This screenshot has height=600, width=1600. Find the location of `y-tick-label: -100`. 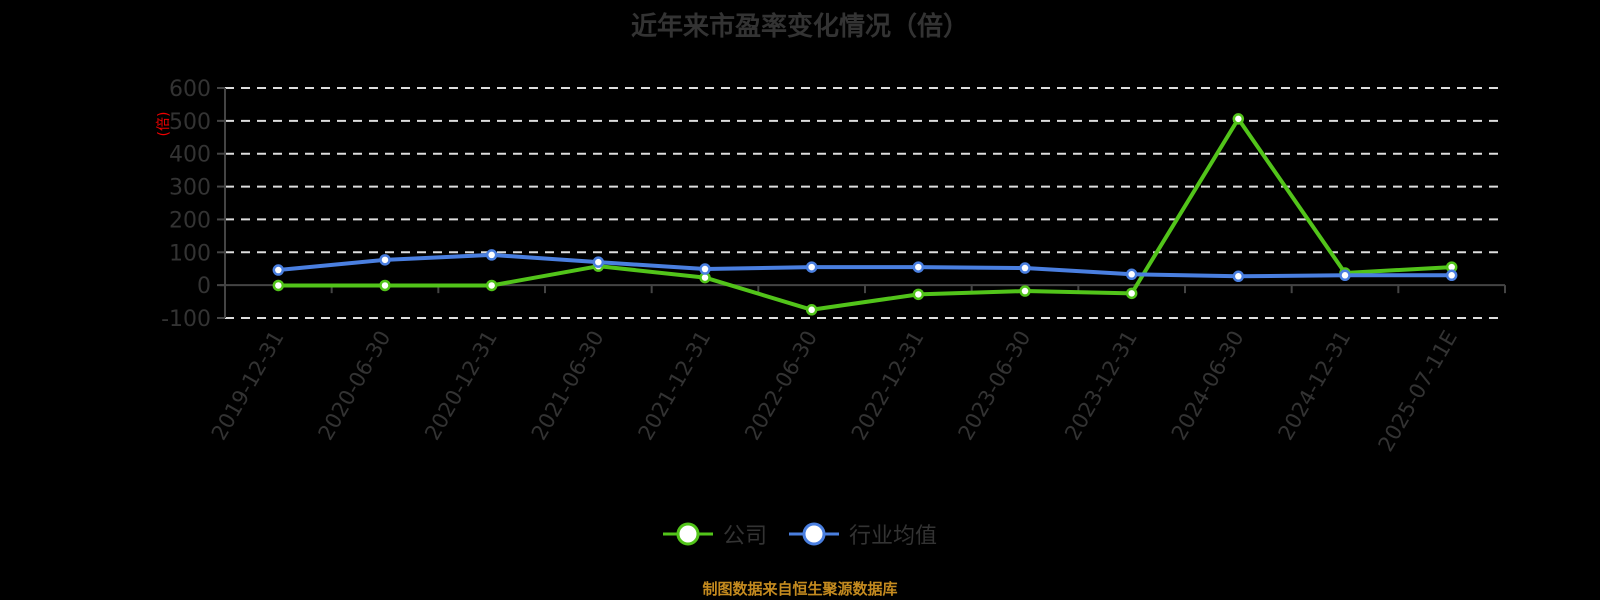

y-tick-label: -100 is located at coordinates (186, 319).